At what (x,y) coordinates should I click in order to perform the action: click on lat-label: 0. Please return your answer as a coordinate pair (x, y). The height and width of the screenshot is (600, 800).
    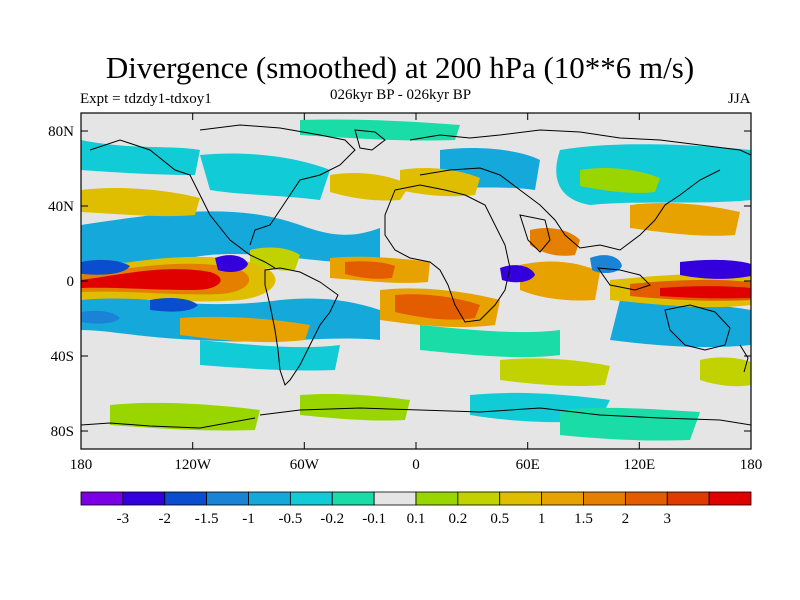
    Looking at the image, I should click on (71, 282).